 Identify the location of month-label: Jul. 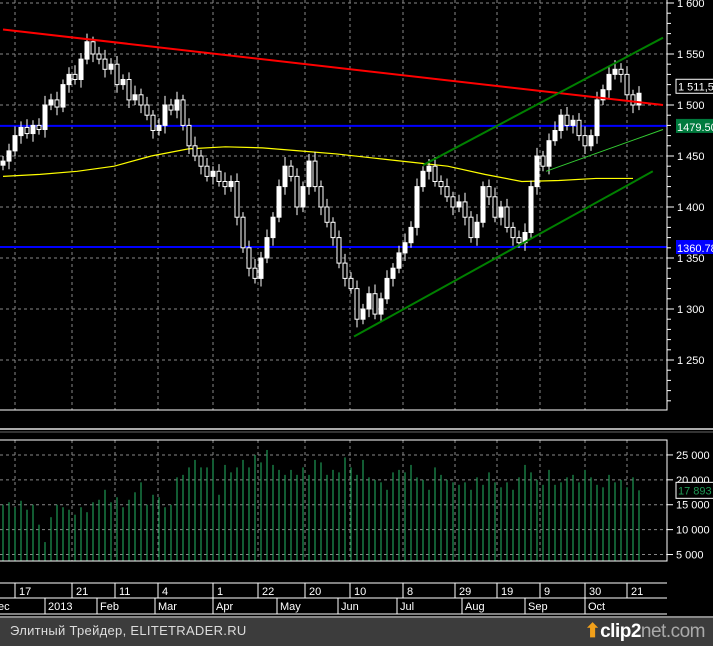
(407, 607).